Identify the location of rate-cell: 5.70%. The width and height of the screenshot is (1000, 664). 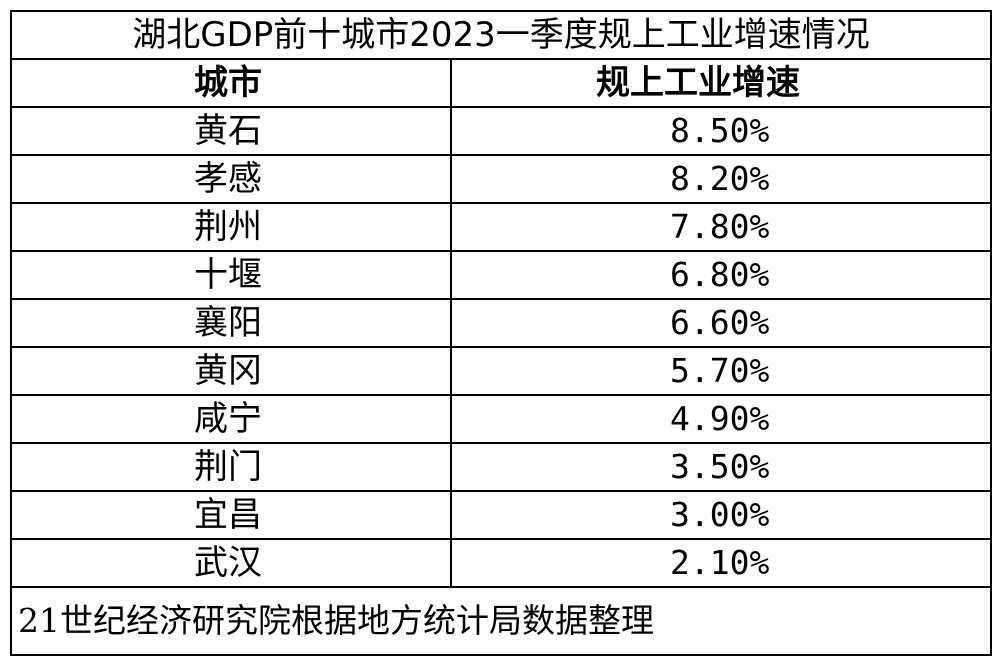
(721, 371).